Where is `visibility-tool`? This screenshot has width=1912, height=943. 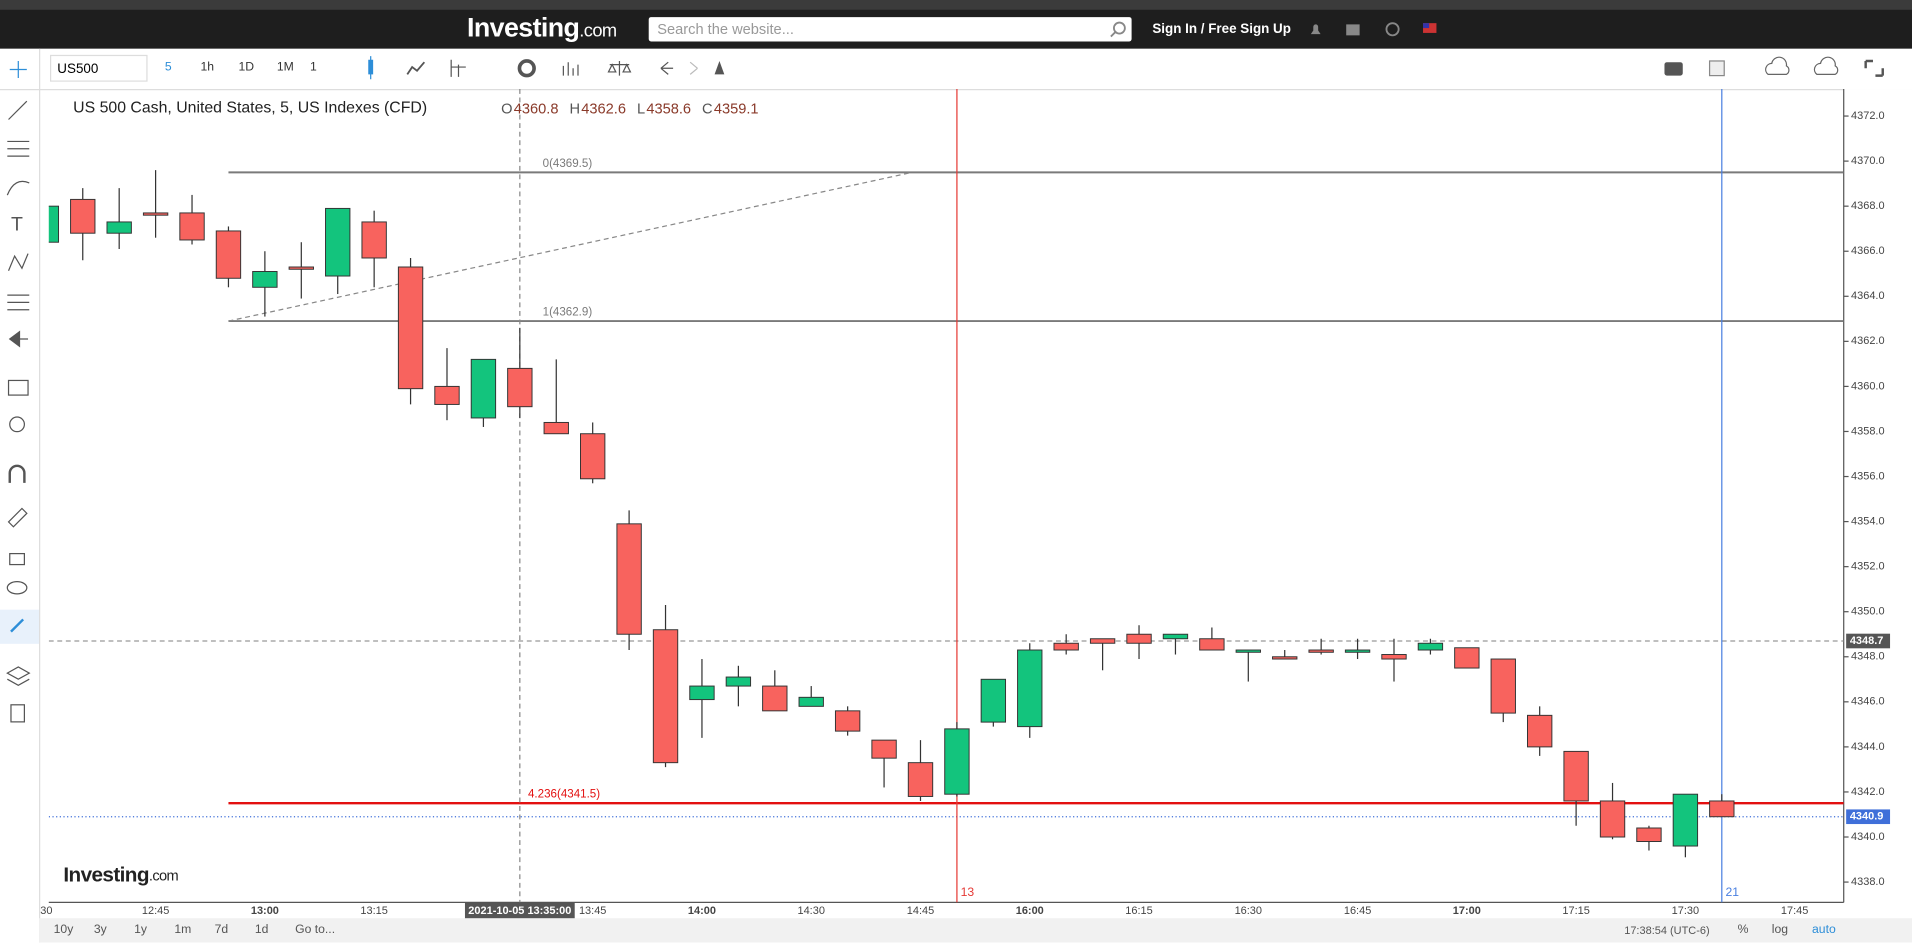
visibility-tool is located at coordinates (17, 588).